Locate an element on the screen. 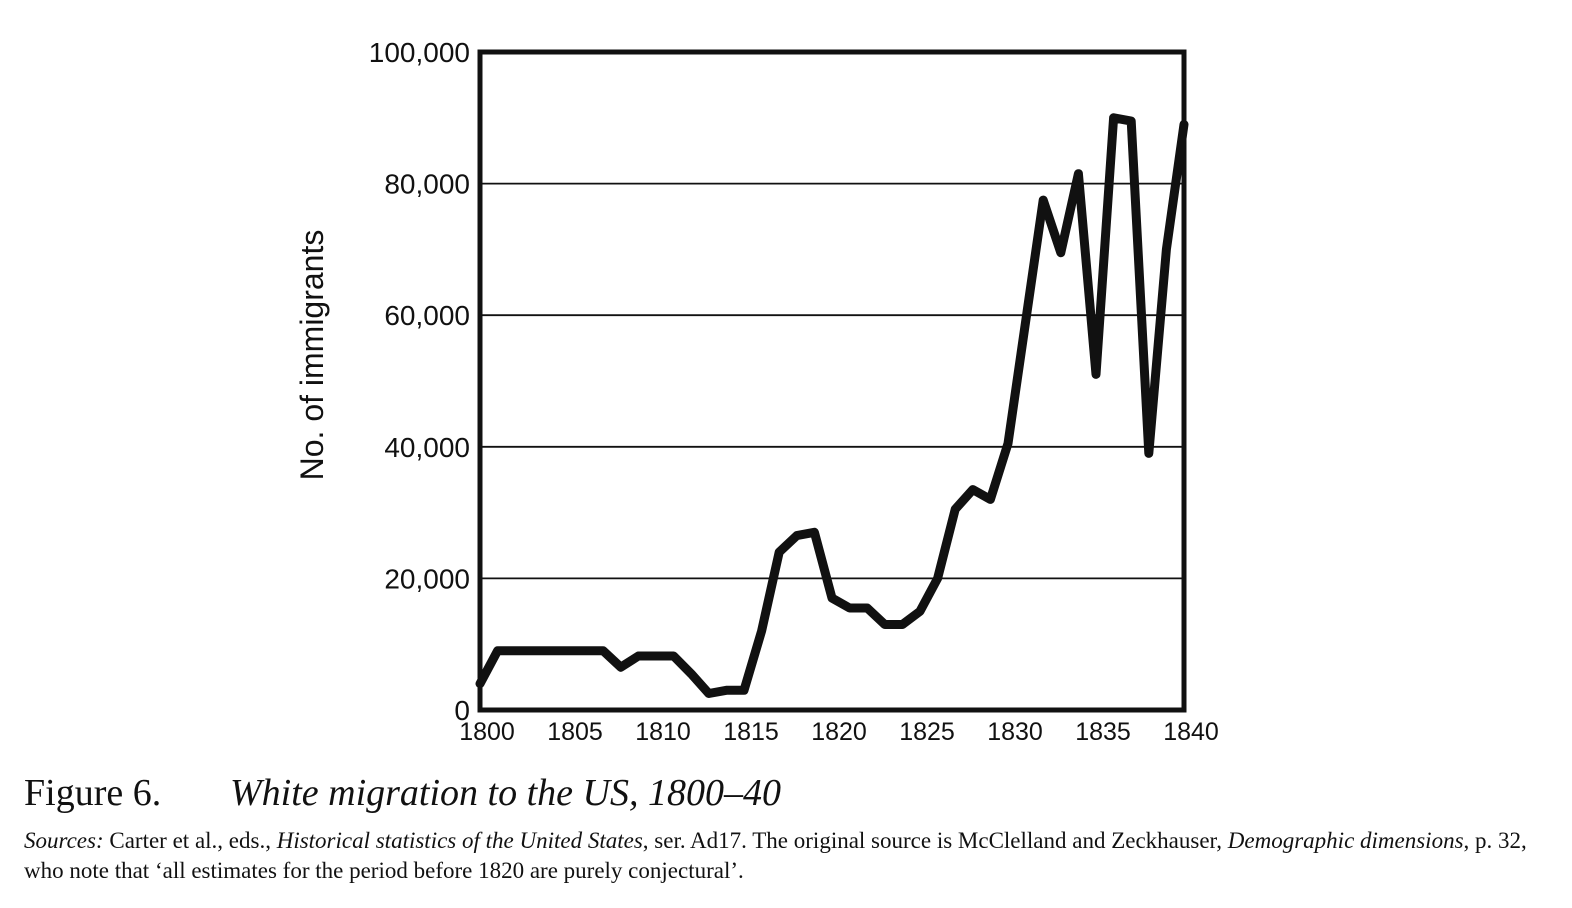 The width and height of the screenshot is (1572, 908). y-tick-label: 80,000 is located at coordinates (427, 184).